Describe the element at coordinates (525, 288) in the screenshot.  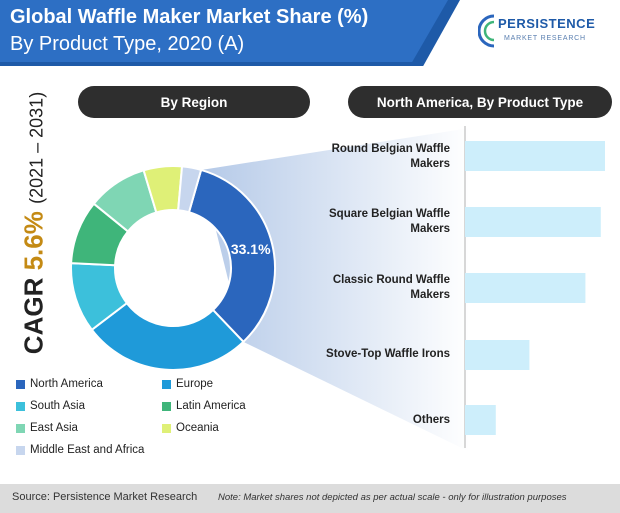
I see `bar-classic-round-waffle-makers` at that location.